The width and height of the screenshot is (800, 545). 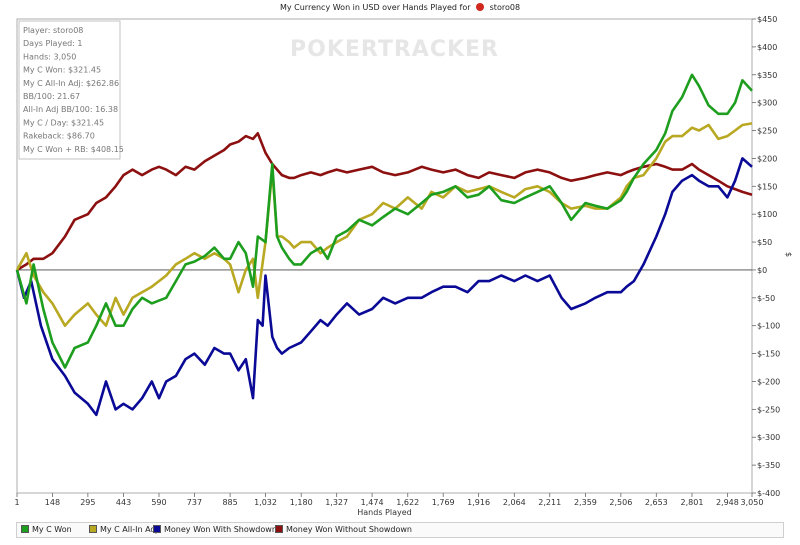 What do you see at coordinates (764, 242) in the screenshot?
I see `y-tick-label: $50` at bounding box center [764, 242].